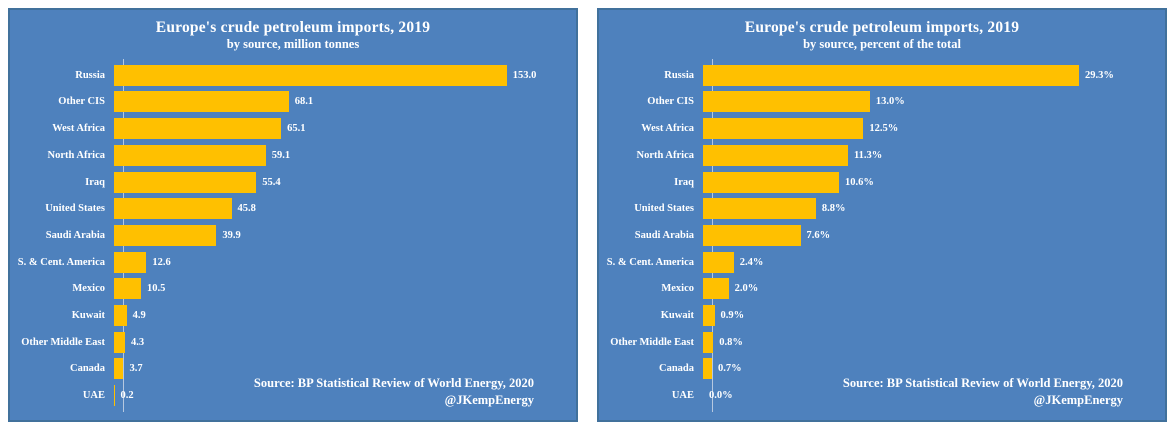  I want to click on bar-row: Canada 3.7, so click(293, 369).